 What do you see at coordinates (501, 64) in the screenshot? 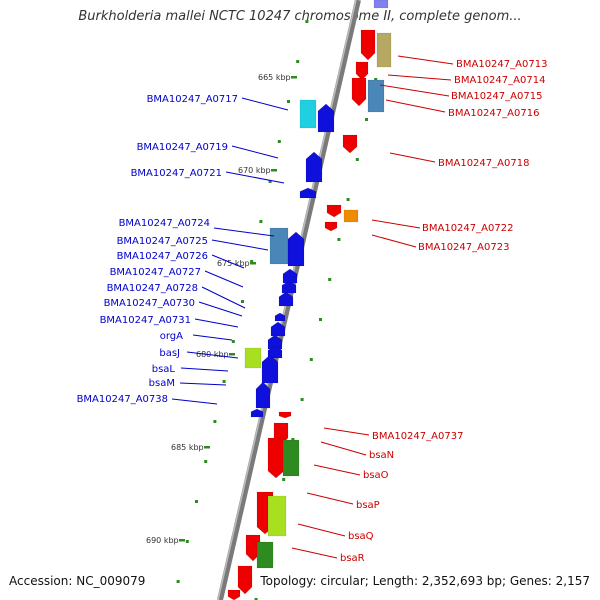
I see `gene-label: BMA10247_A0713` at bounding box center [501, 64].